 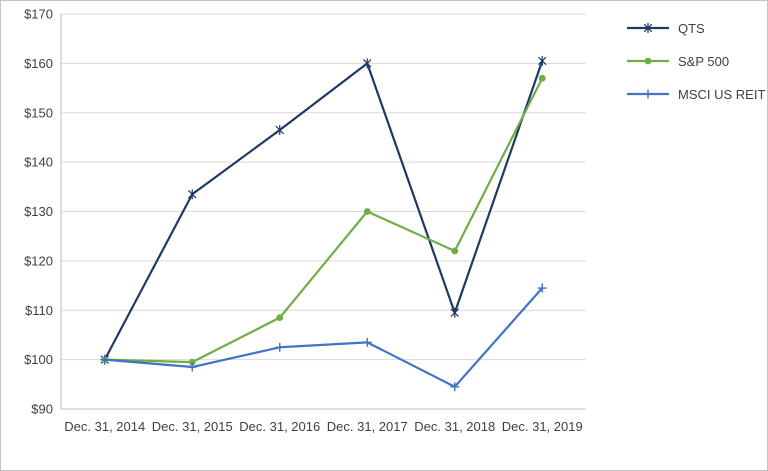 I want to click on legend-label-msci-us-reit: MSCI US REIT, so click(x=722, y=94).